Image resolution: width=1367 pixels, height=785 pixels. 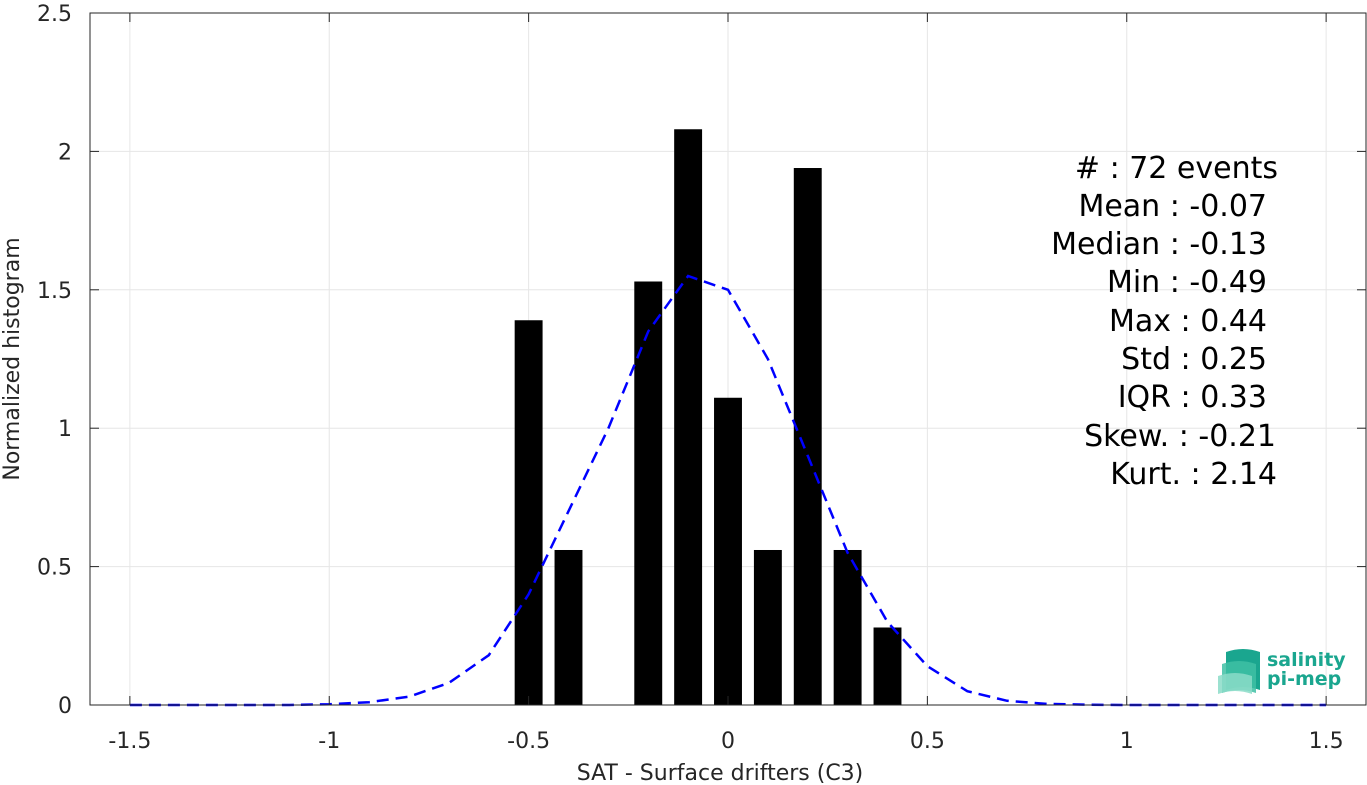 What do you see at coordinates (1193, 474) in the screenshot?
I see `stat-kurt: Kurt. : 2.14` at bounding box center [1193, 474].